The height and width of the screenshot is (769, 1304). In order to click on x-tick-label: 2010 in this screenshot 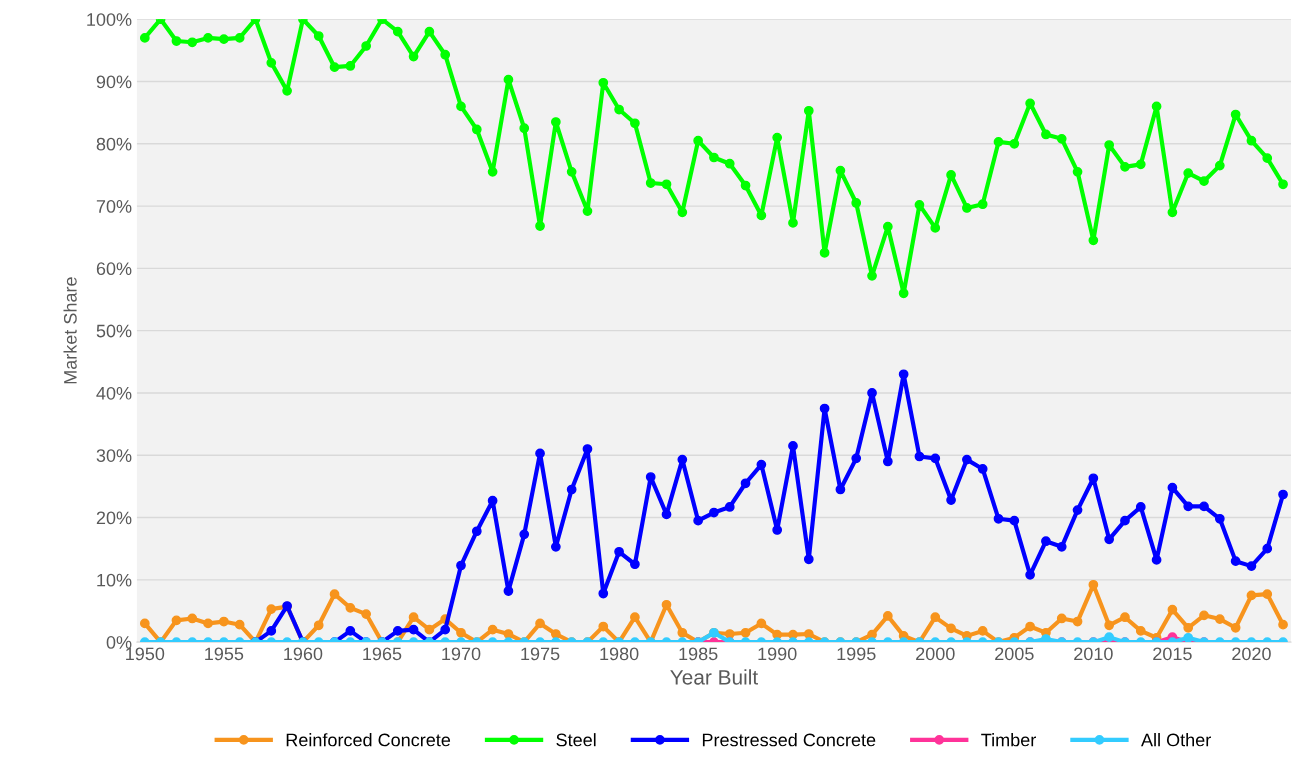, I will do `click(1093, 654)`.